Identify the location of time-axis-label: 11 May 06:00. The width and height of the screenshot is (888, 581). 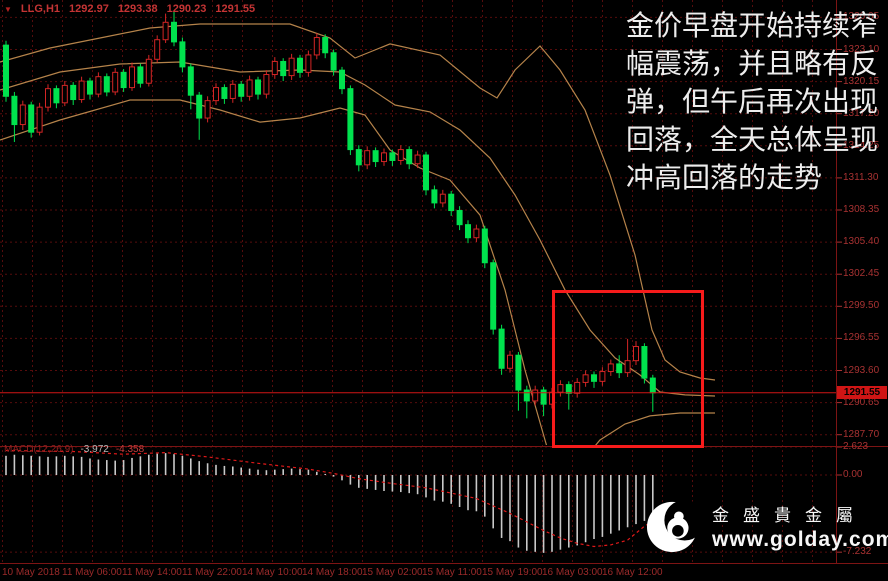
(92, 572).